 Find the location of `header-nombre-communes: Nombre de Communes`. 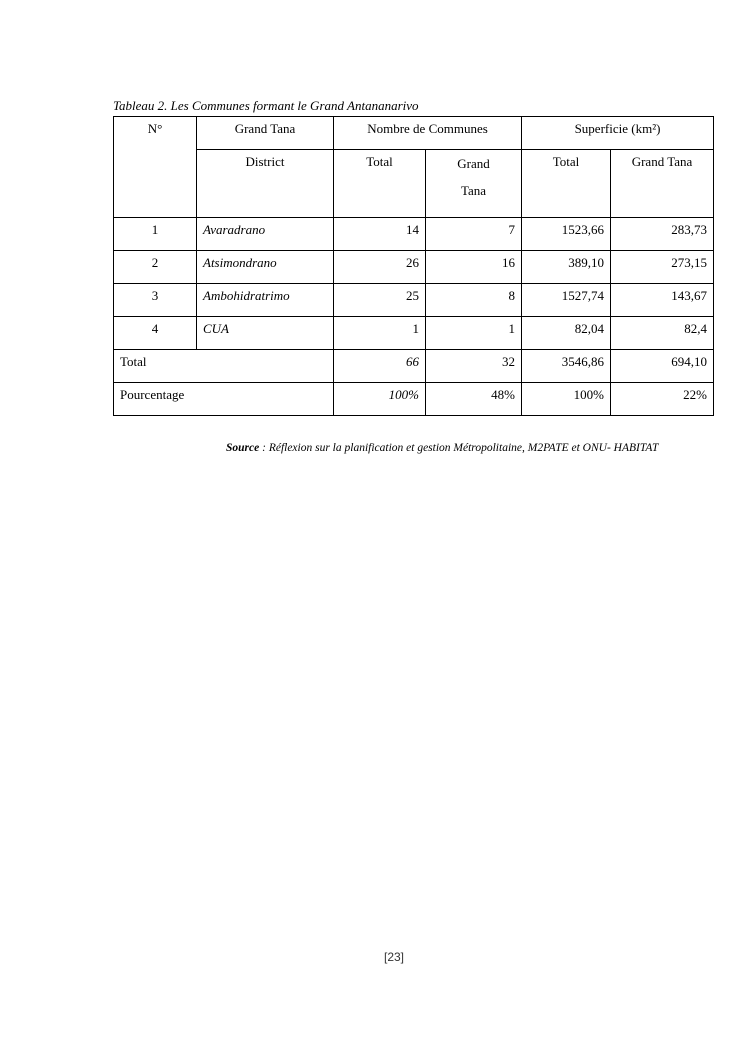

header-nombre-communes: Nombre de Communes is located at coordinates (427, 133).